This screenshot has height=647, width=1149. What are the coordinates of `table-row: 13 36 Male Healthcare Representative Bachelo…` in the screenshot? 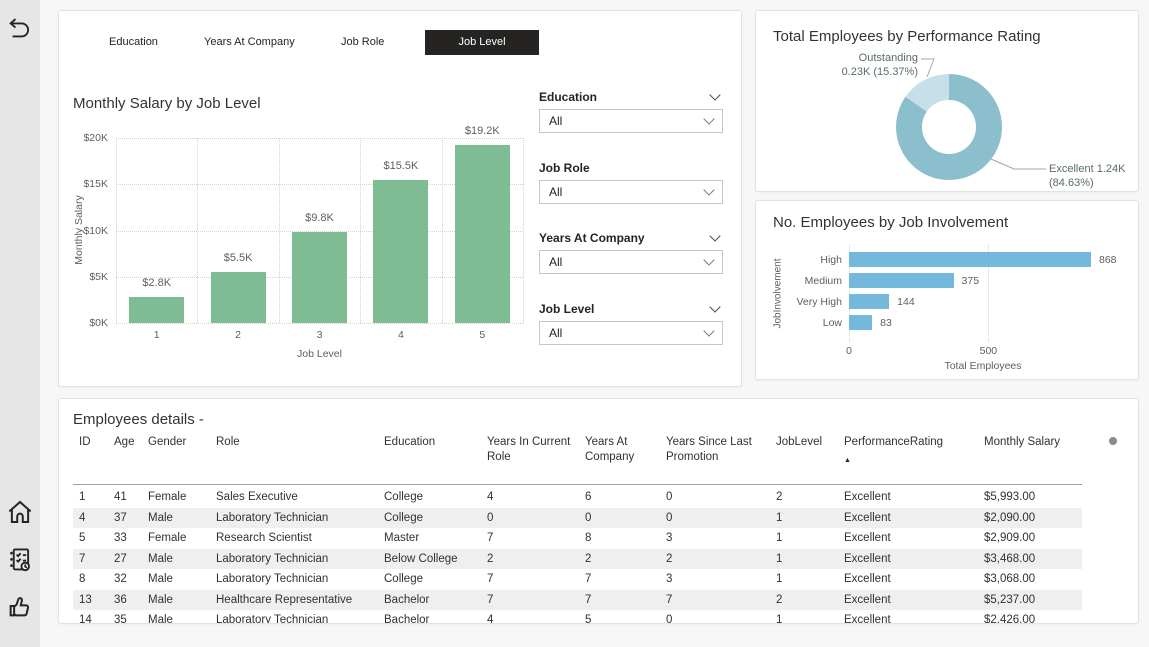 It's located at (577, 599).